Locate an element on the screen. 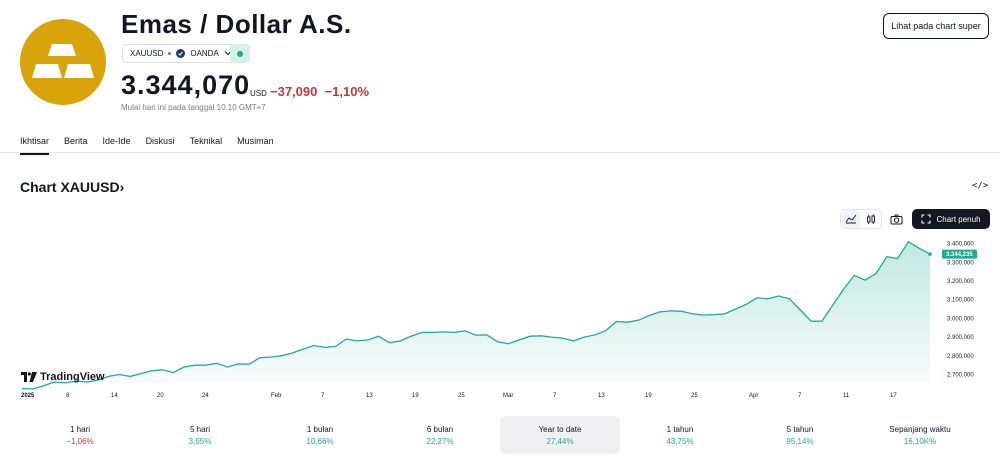 This screenshot has width=1000, height=464. period-button: 1 tahun 43,75% is located at coordinates (680, 435).